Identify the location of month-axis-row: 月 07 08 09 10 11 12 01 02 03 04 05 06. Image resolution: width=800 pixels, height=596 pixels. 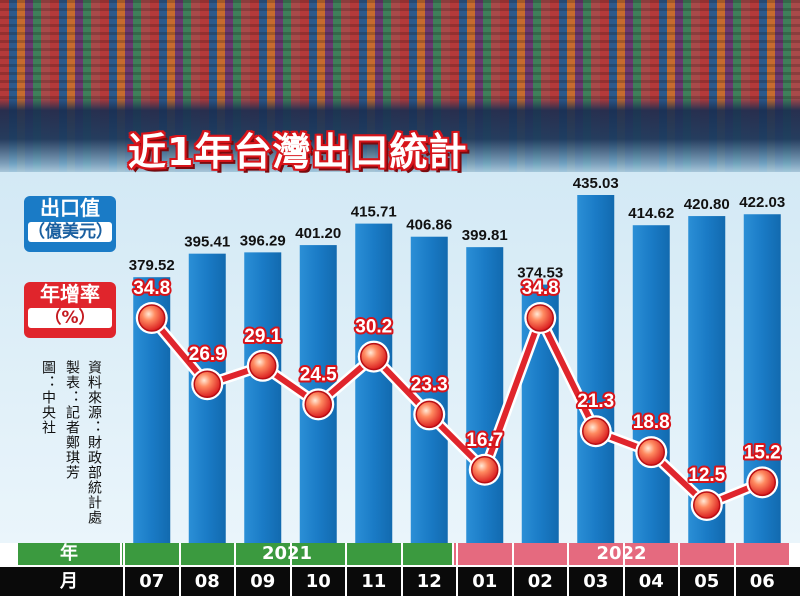
(400, 581).